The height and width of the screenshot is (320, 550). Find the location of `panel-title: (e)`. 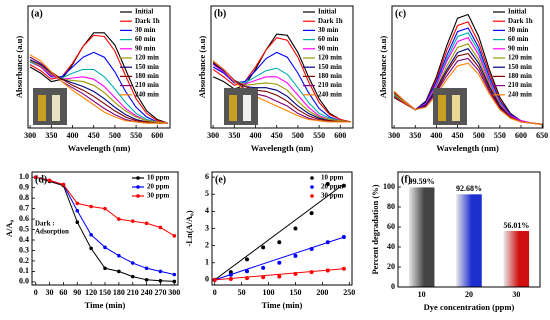

panel-title: (e) is located at coordinates (220, 179).